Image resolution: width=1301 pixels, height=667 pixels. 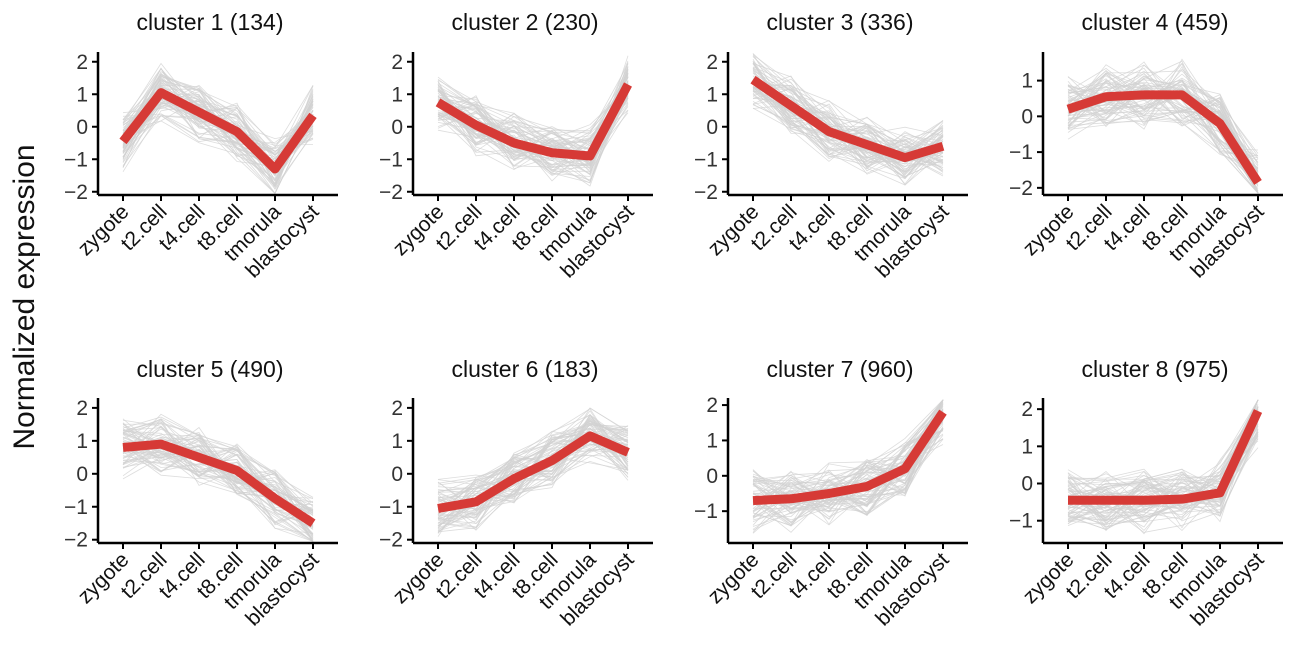 What do you see at coordinates (1154, 22) in the screenshot?
I see `panel-title: cluster 4 (459)` at bounding box center [1154, 22].